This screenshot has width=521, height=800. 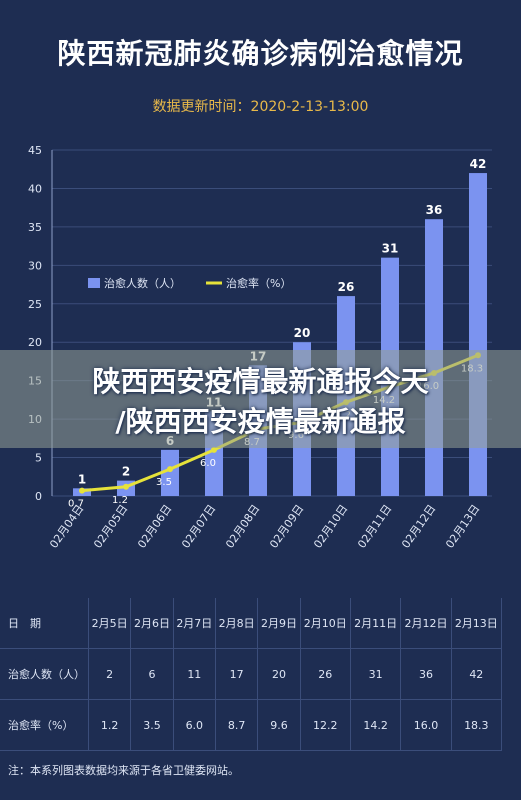 I want to click on bar-value-label: 26, so click(x=346, y=287).